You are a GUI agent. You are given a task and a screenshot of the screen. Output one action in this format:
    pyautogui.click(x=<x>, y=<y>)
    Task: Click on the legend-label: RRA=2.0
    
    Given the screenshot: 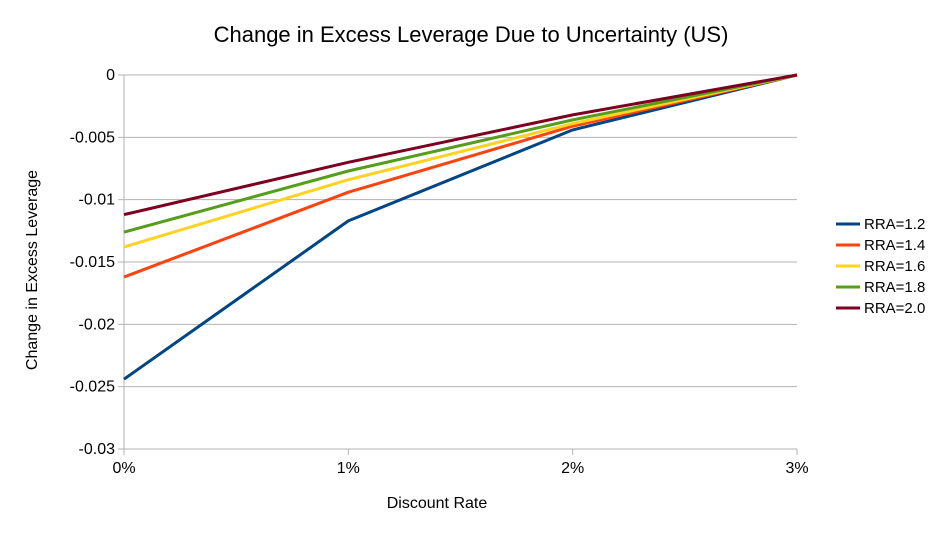 What is the action you would take?
    pyautogui.click(x=894, y=308)
    